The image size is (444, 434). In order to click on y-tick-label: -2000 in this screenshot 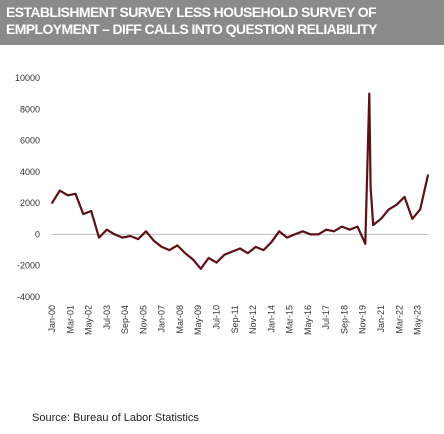, I will do `click(28, 266)`.